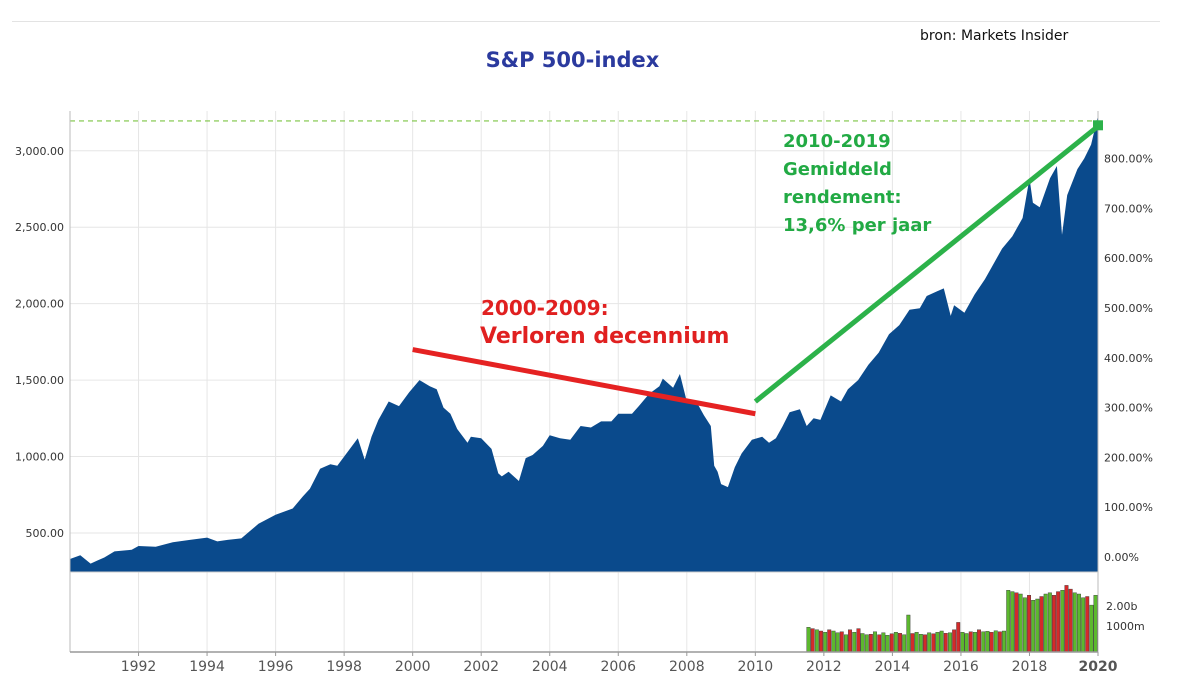 Image resolution: width=1181 pixels, height=697 pixels. Describe the element at coordinates (893, 667) in the screenshot. I see `x-tick-label: 2014` at that location.